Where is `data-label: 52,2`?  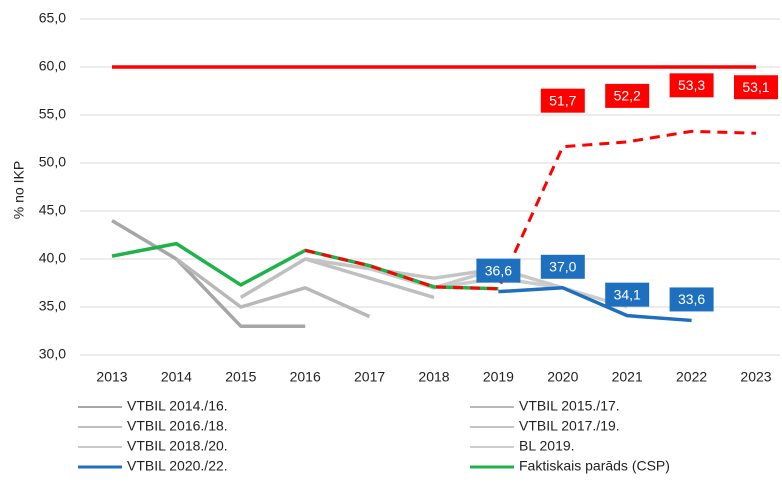
data-label: 52,2 is located at coordinates (627, 96).